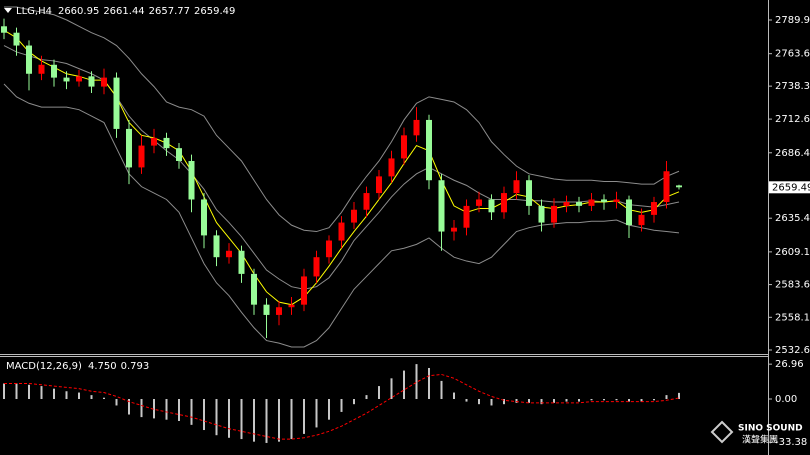 This screenshot has width=810, height=455. Describe the element at coordinates (786, 399) in the screenshot. I see `y-tick-label: 0.00` at that location.